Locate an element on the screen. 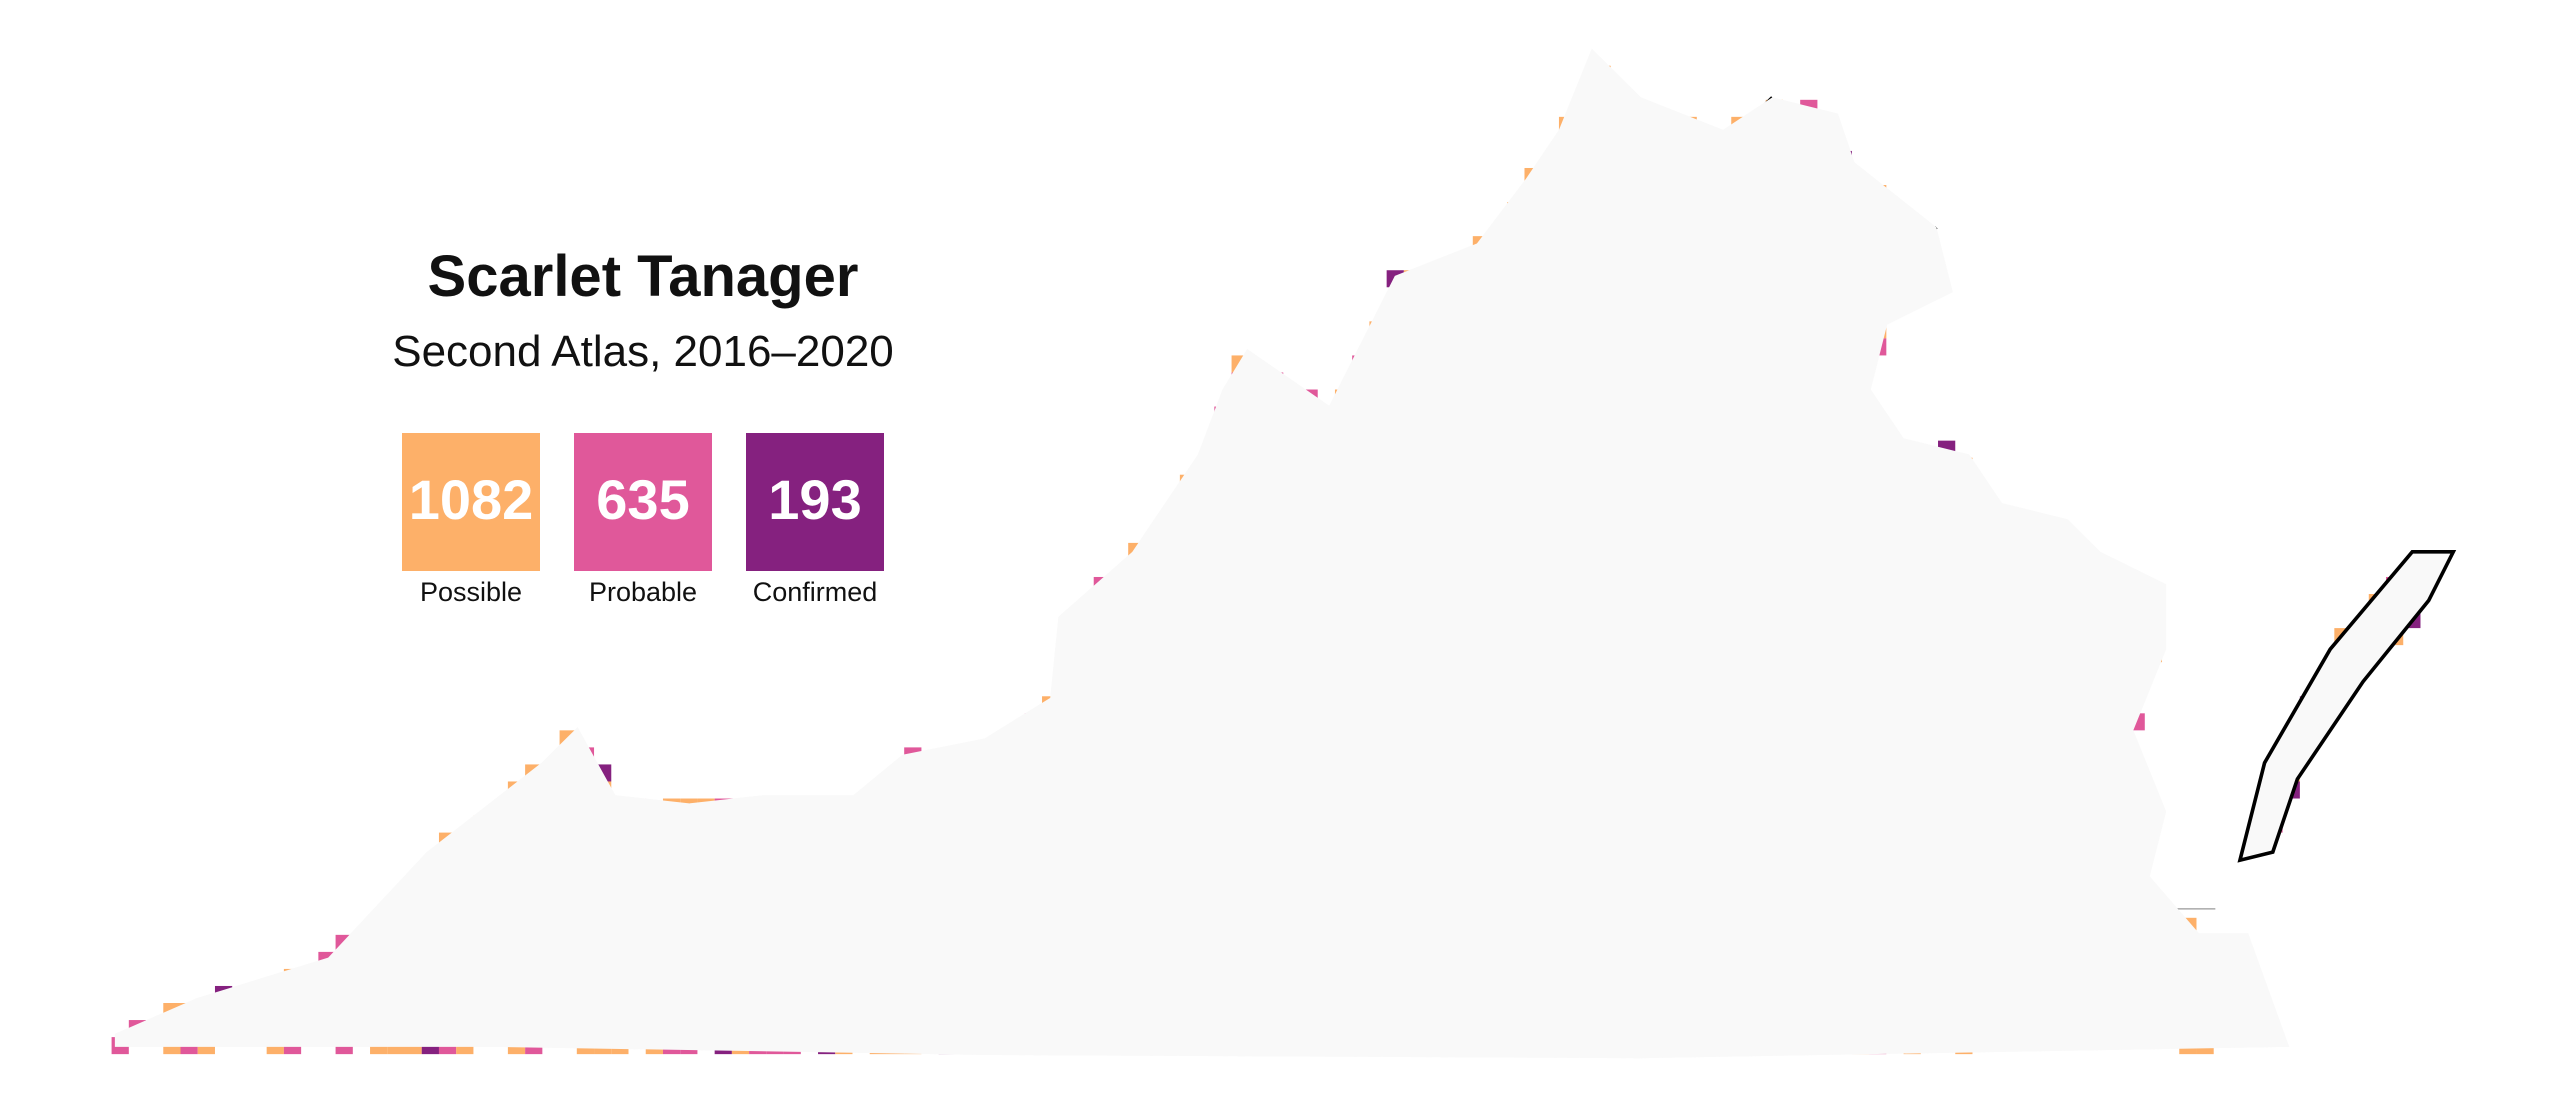 The width and height of the screenshot is (2560, 1120). map-subtitle: Second Atlas, 2016–2020 is located at coordinates (643, 351).